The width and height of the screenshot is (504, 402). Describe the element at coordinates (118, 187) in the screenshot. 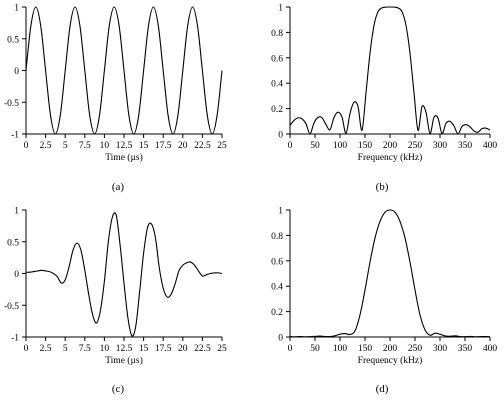

I see `panel-label: (a)` at that location.